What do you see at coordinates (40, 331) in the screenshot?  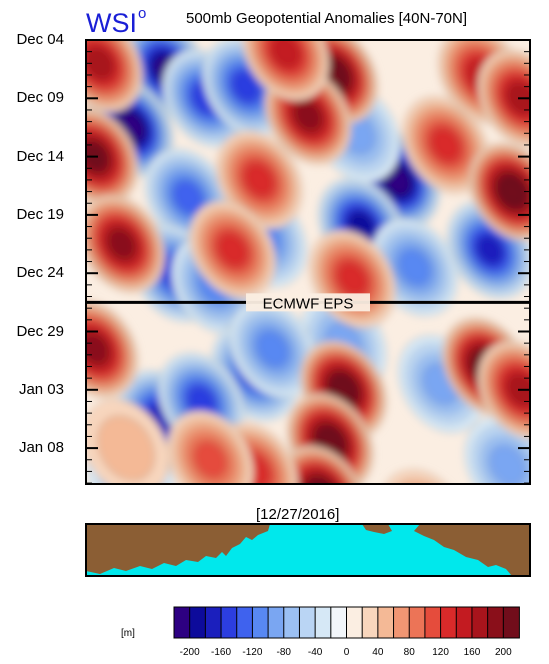 I see `y-tick-label: Dec 29` at bounding box center [40, 331].